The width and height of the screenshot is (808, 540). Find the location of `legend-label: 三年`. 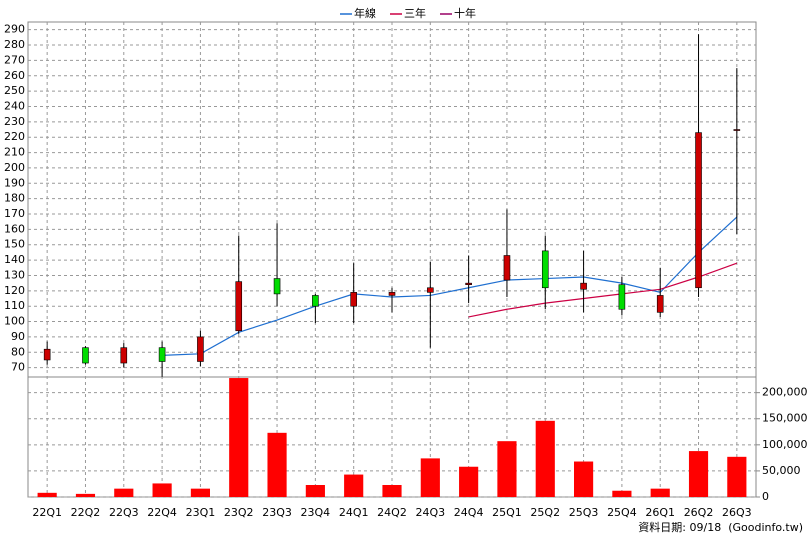

legend-label: 三年 is located at coordinates (415, 13).